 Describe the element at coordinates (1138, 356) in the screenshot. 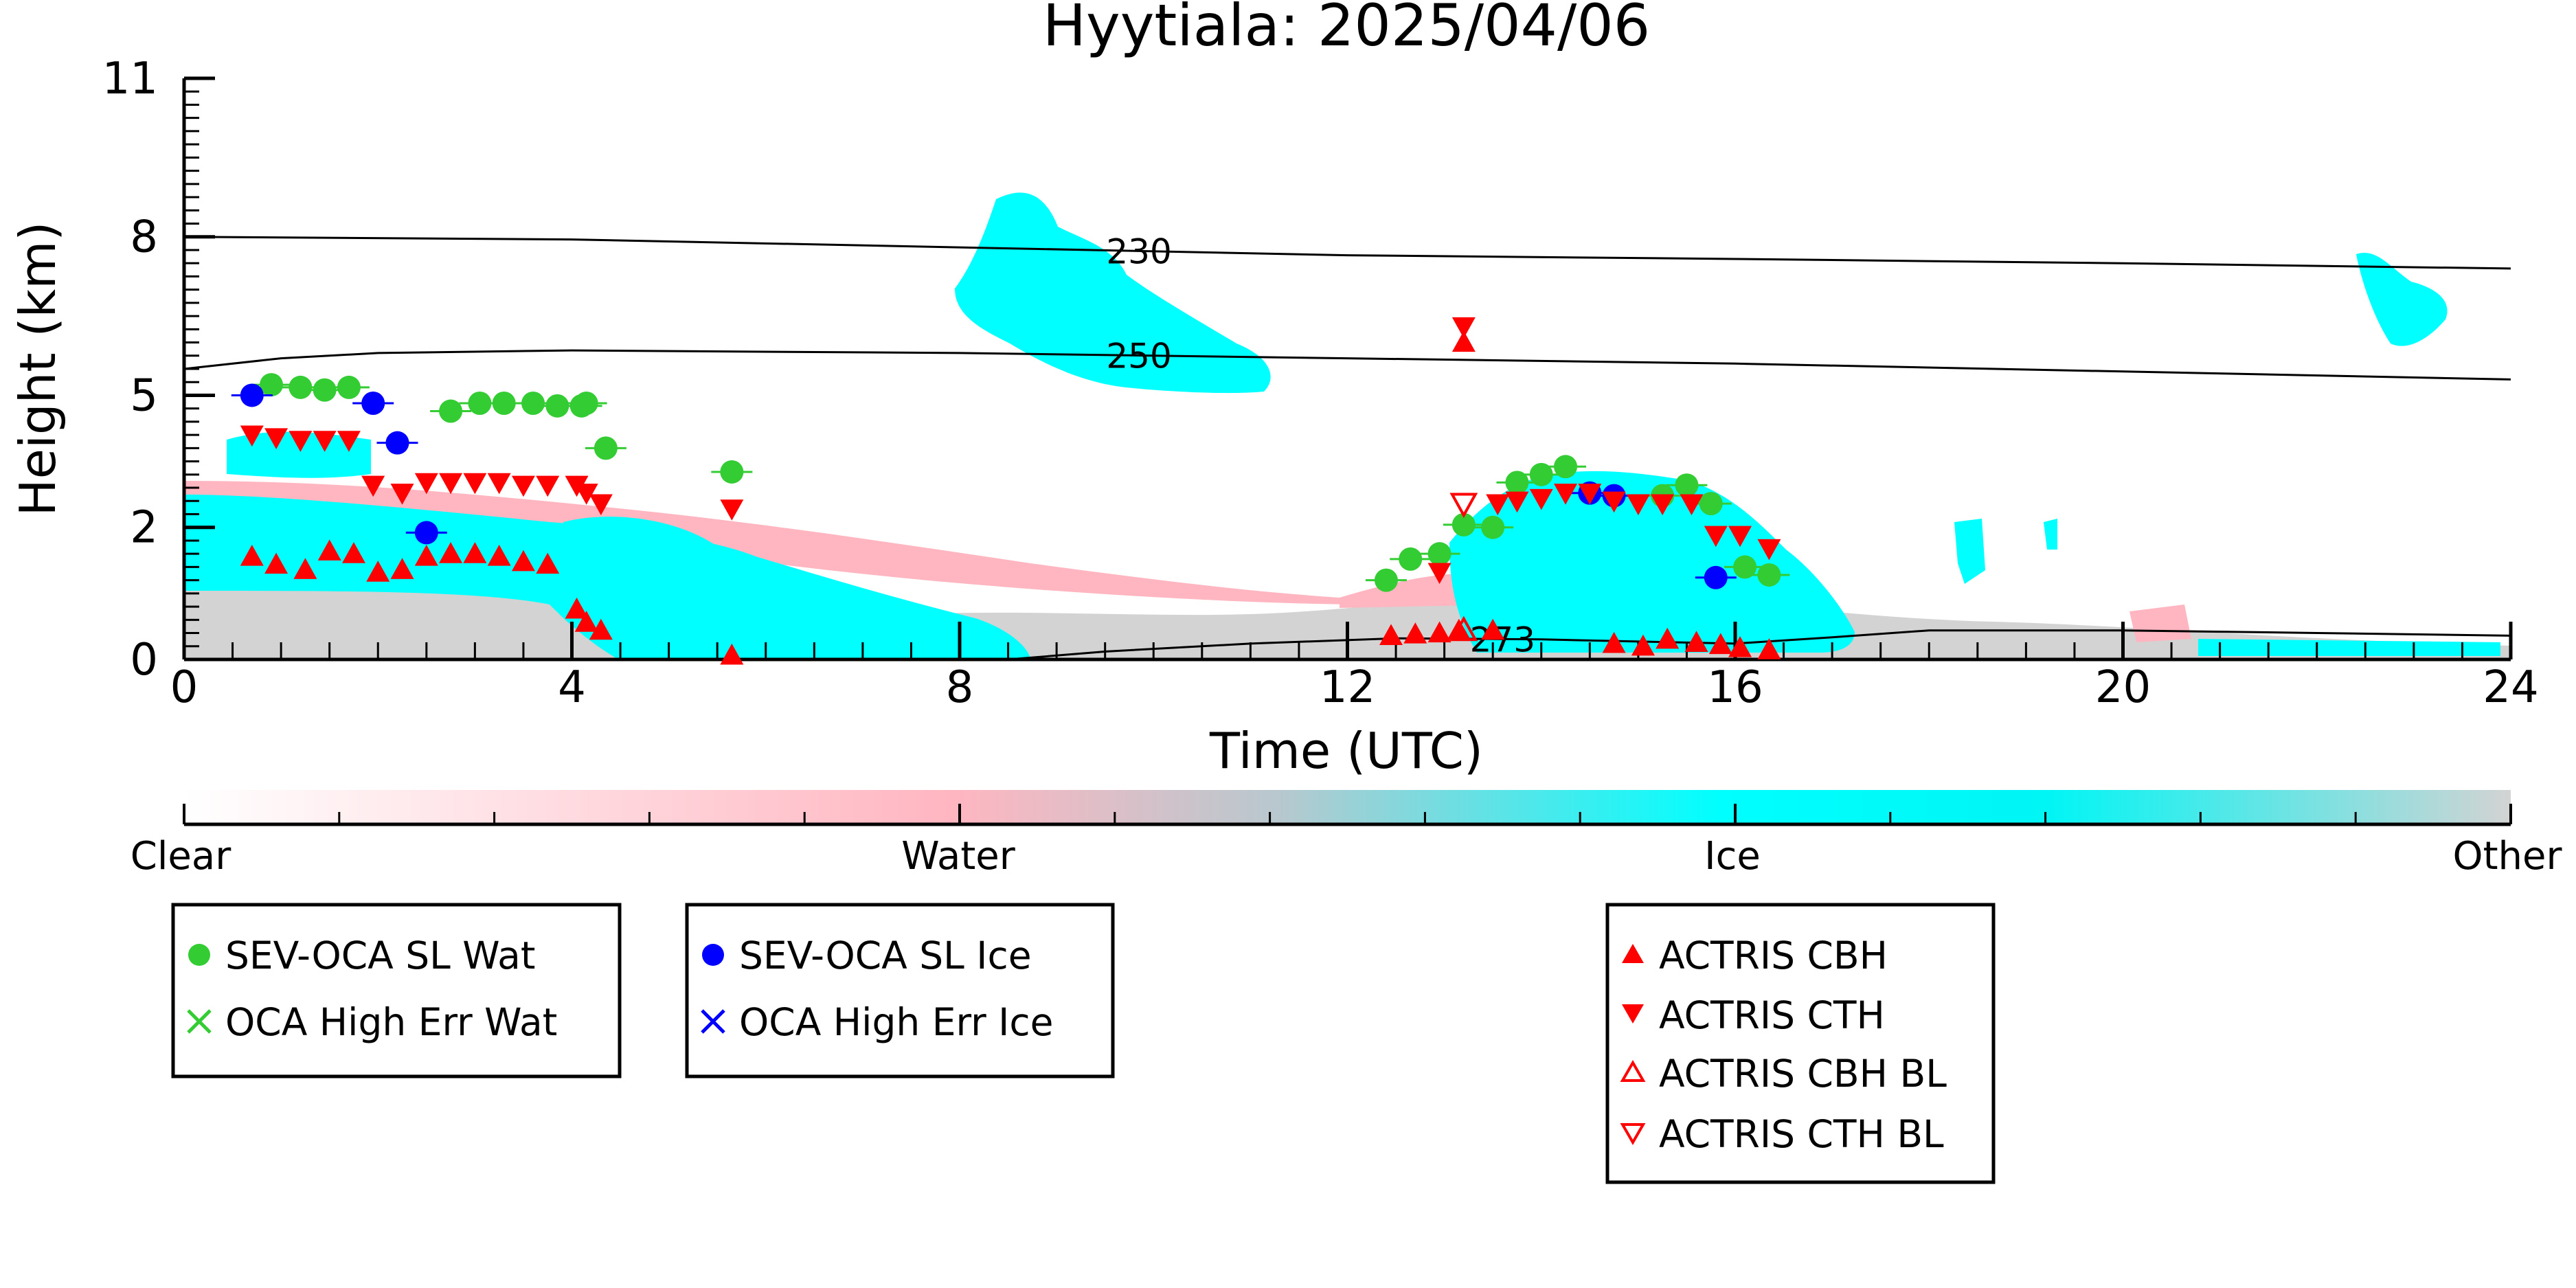

I see `isotherm-label: 250` at that location.